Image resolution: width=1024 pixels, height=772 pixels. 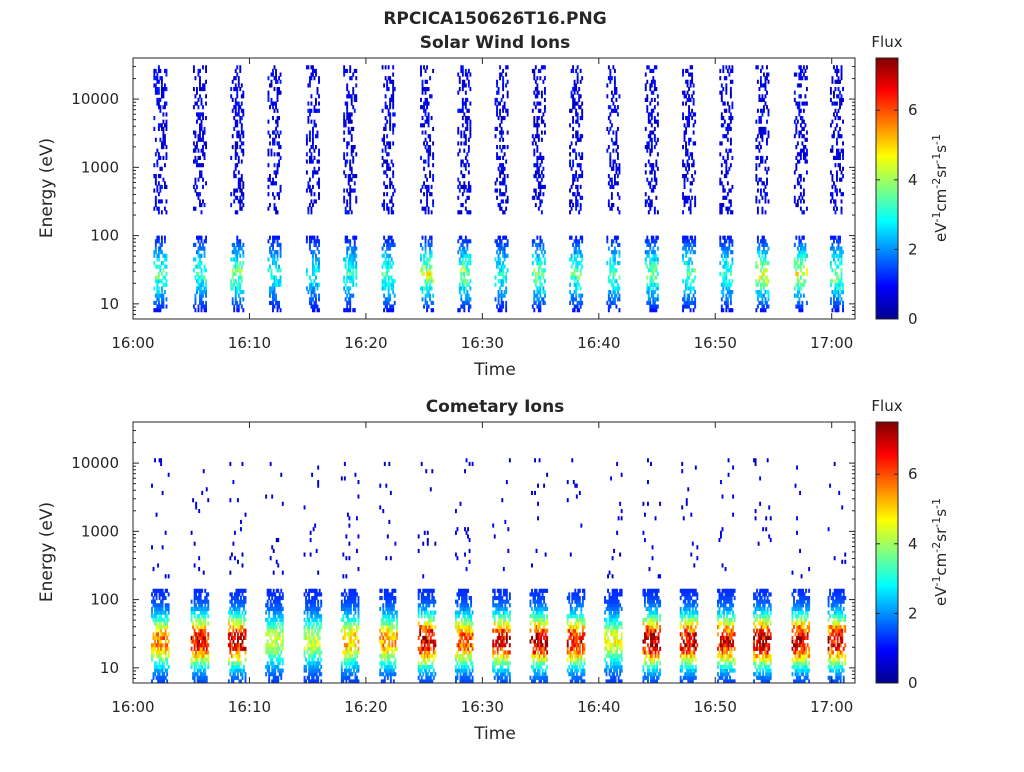 What do you see at coordinates (494, 19) in the screenshot?
I see `figure-title: RPCICA150626T16.PNG` at bounding box center [494, 19].